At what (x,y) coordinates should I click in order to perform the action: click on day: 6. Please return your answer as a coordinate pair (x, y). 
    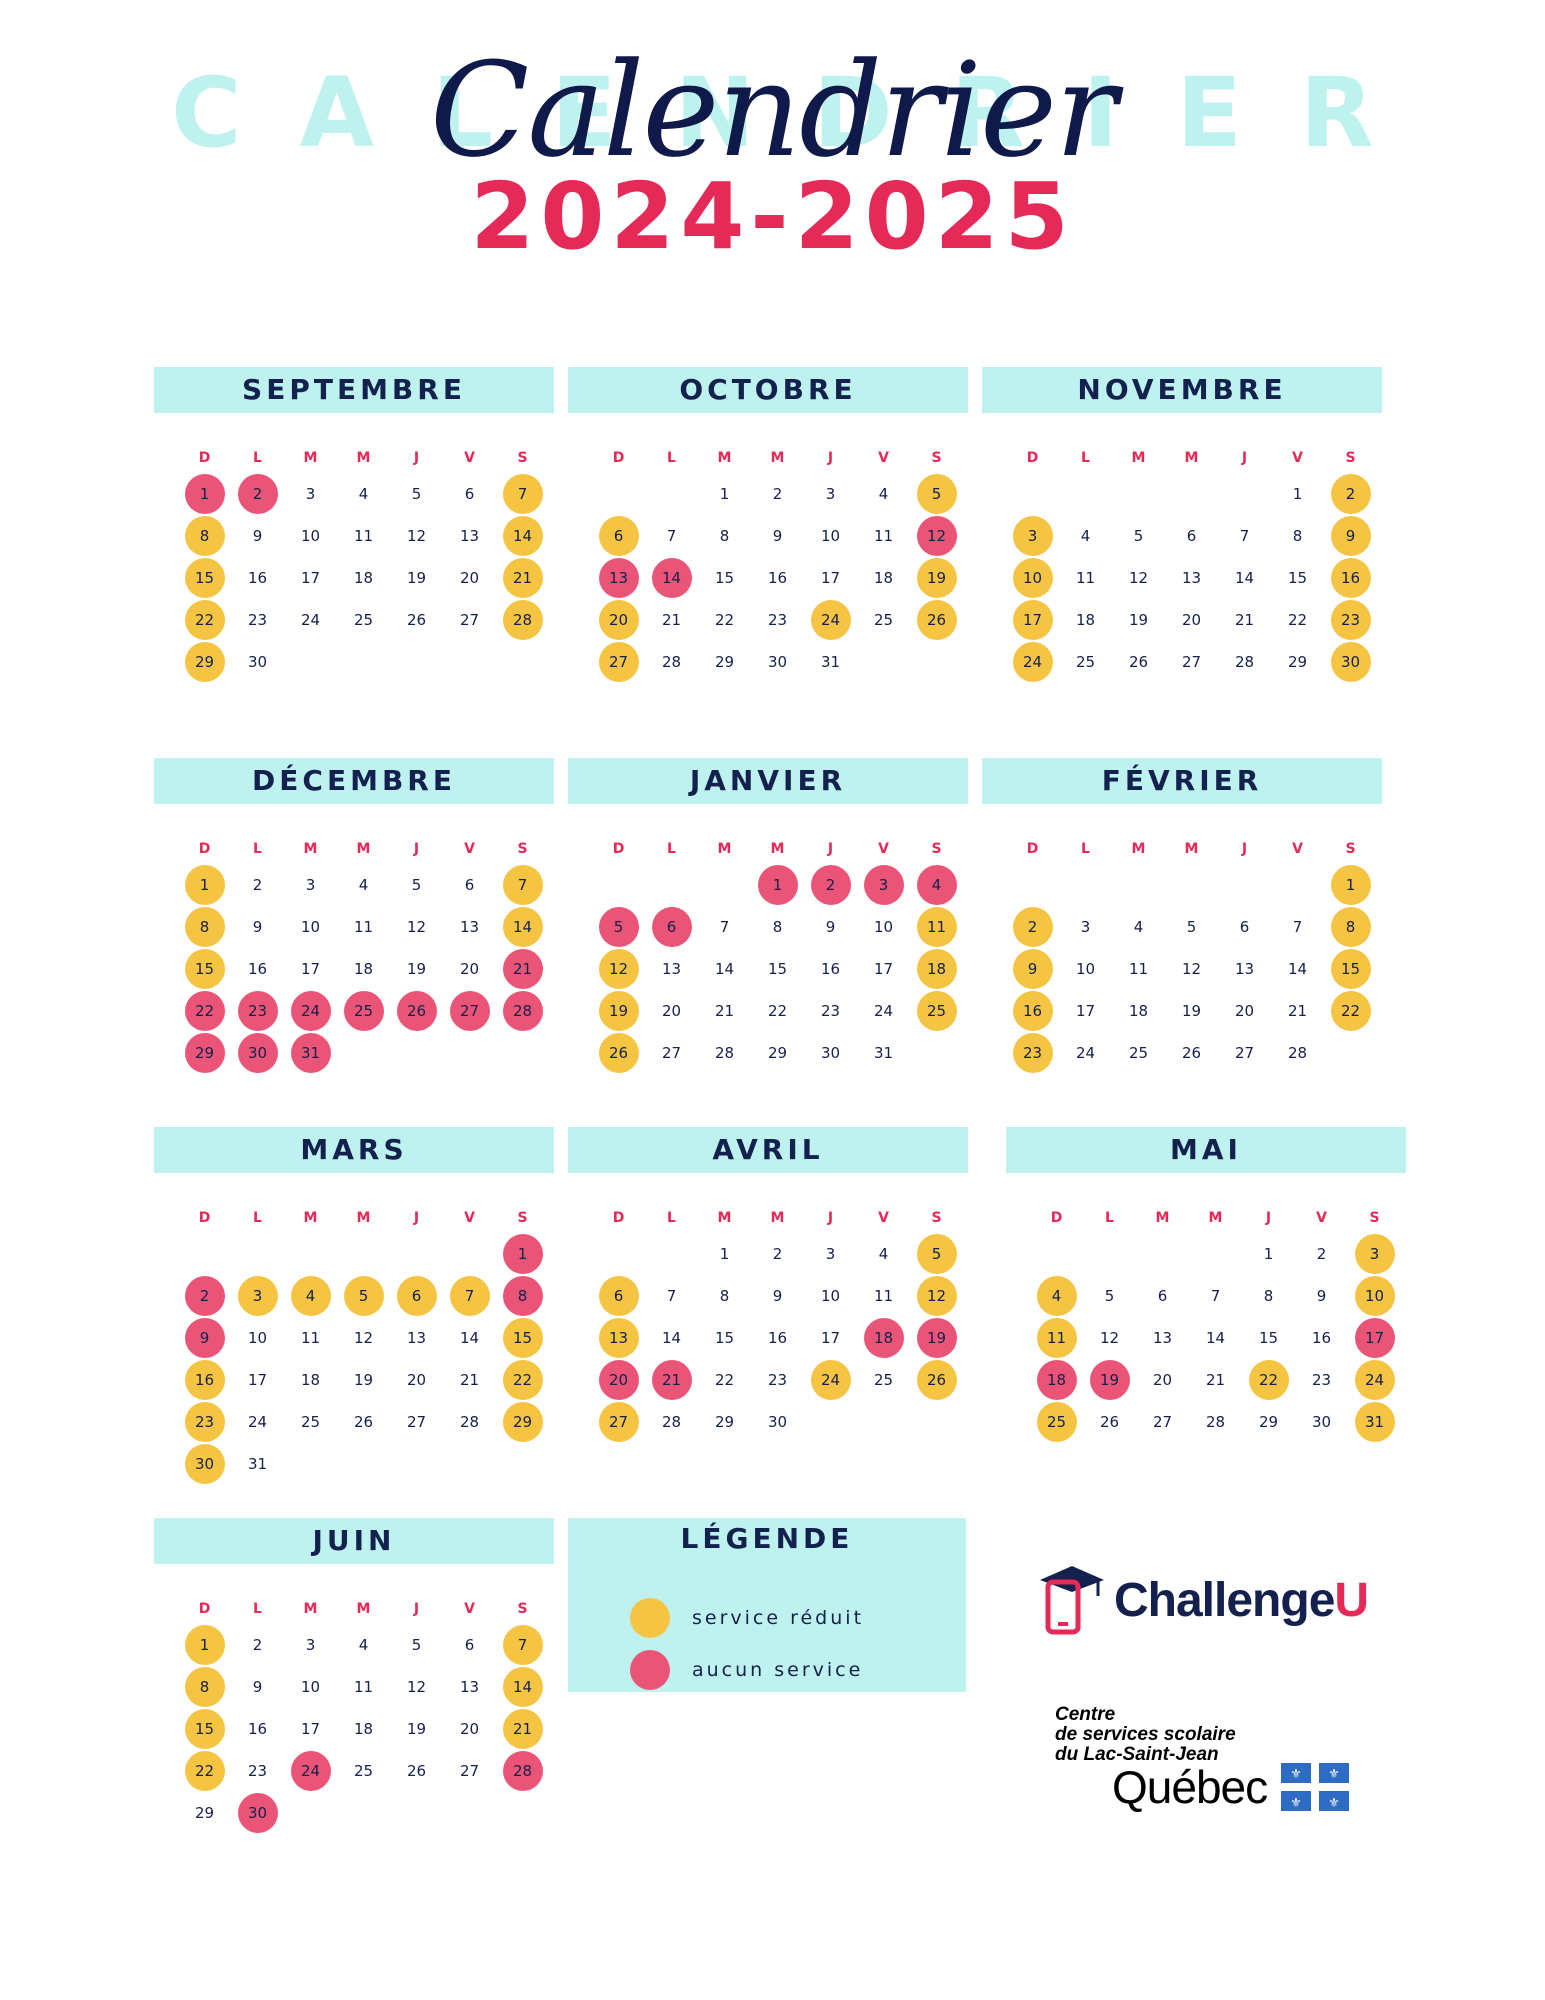
    Looking at the image, I should click on (469, 885).